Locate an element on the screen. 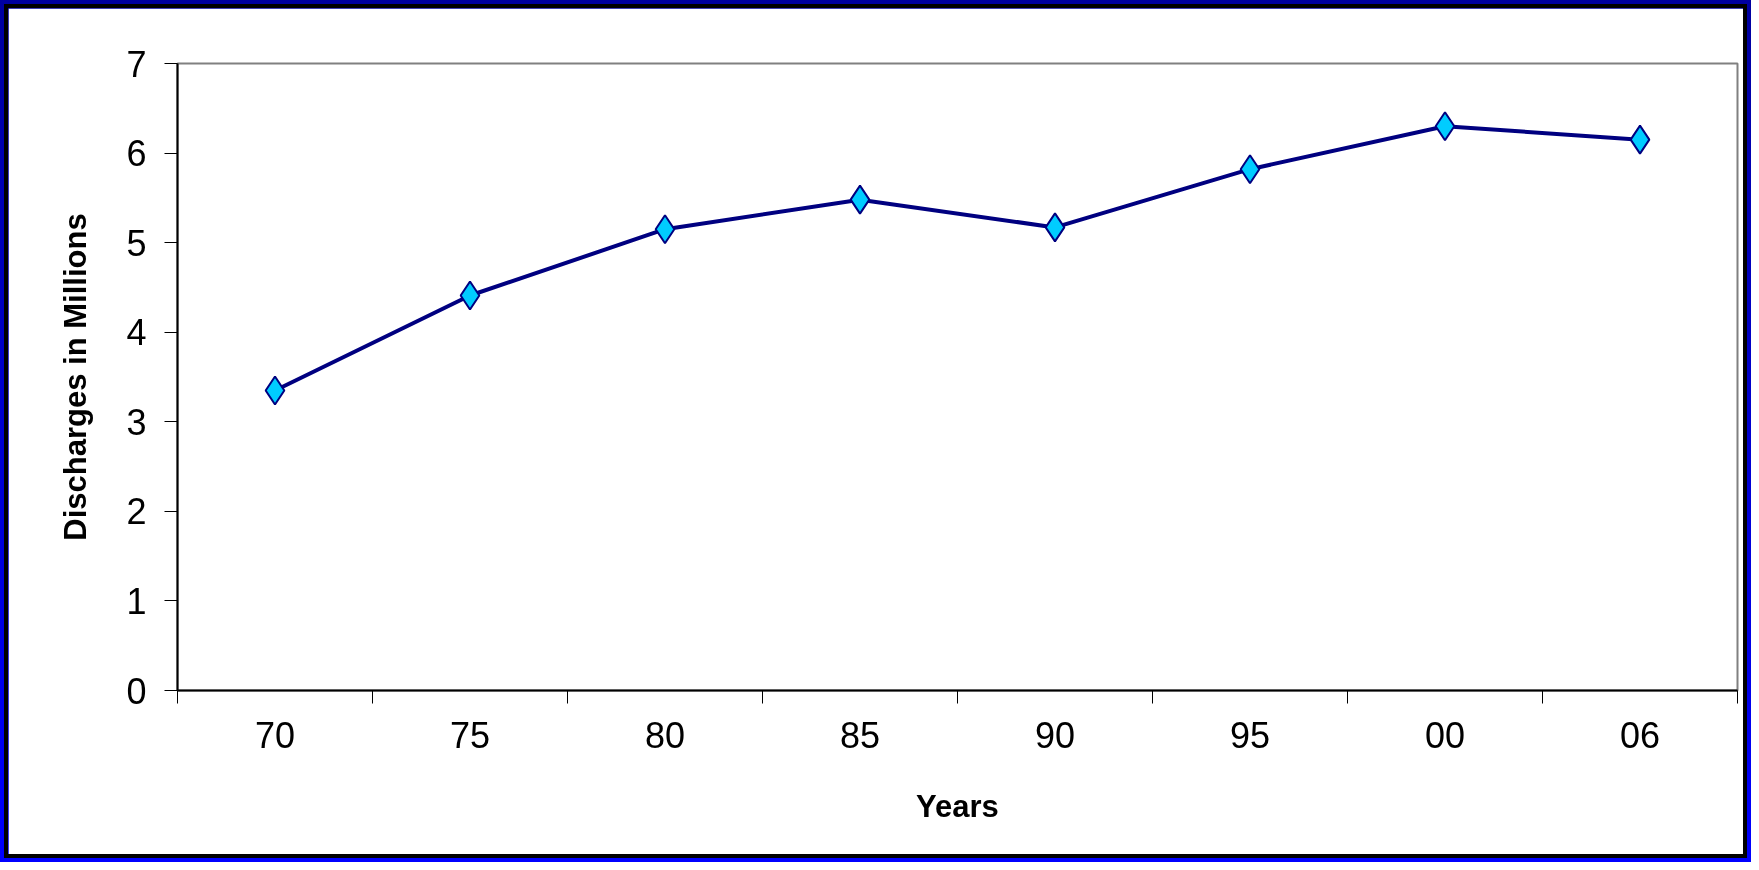 This screenshot has height=870, width=1759. y-tick-label: 7 is located at coordinates (136, 64).